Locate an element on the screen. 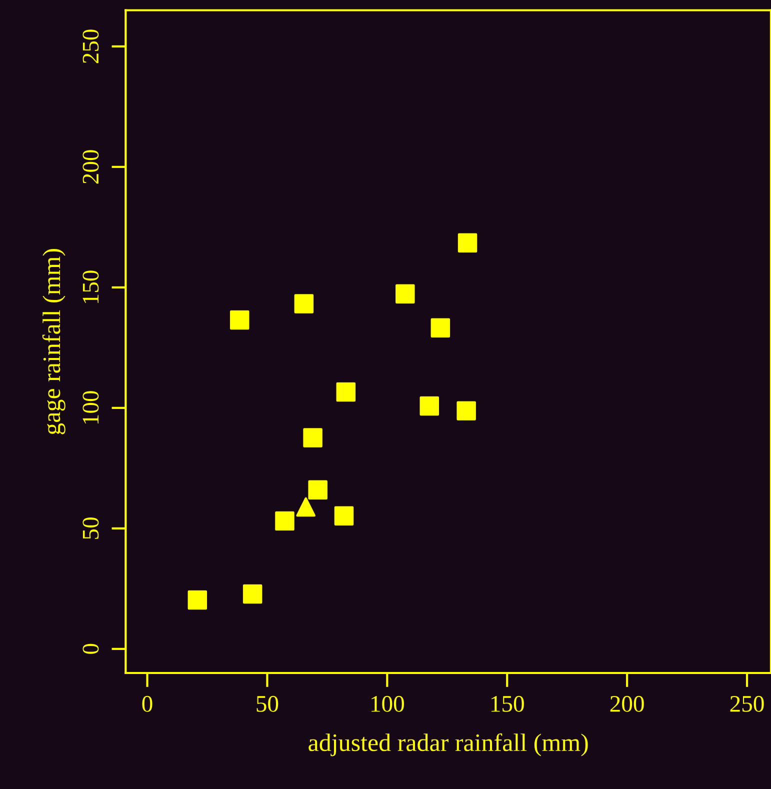 The width and height of the screenshot is (771, 789). y-tick-label: 50 is located at coordinates (90, 528).